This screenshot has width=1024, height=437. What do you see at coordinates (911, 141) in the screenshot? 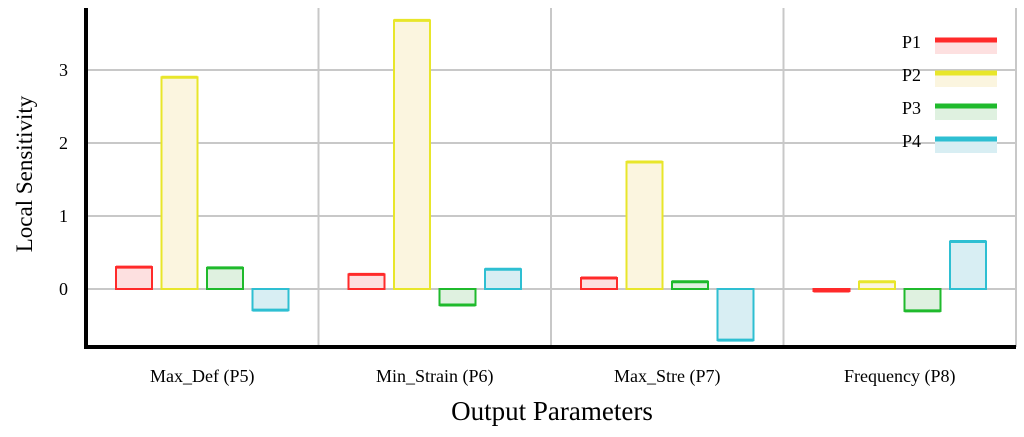
I see `legend-label-p4: P4` at bounding box center [911, 141].